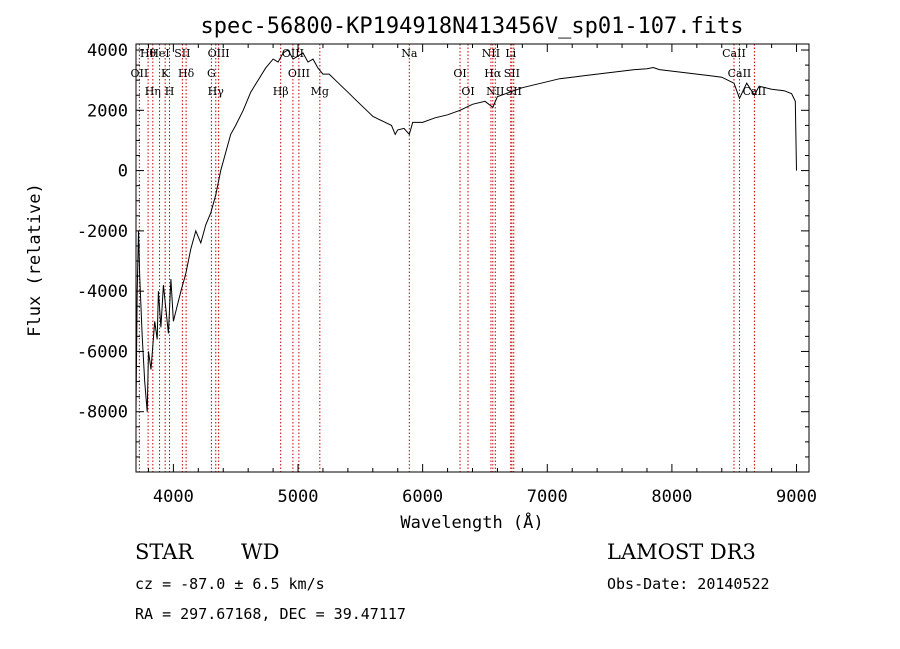 This screenshot has height=649, width=900. I want to click on observation-date: Obs-Date: 20140522, so click(688, 584).